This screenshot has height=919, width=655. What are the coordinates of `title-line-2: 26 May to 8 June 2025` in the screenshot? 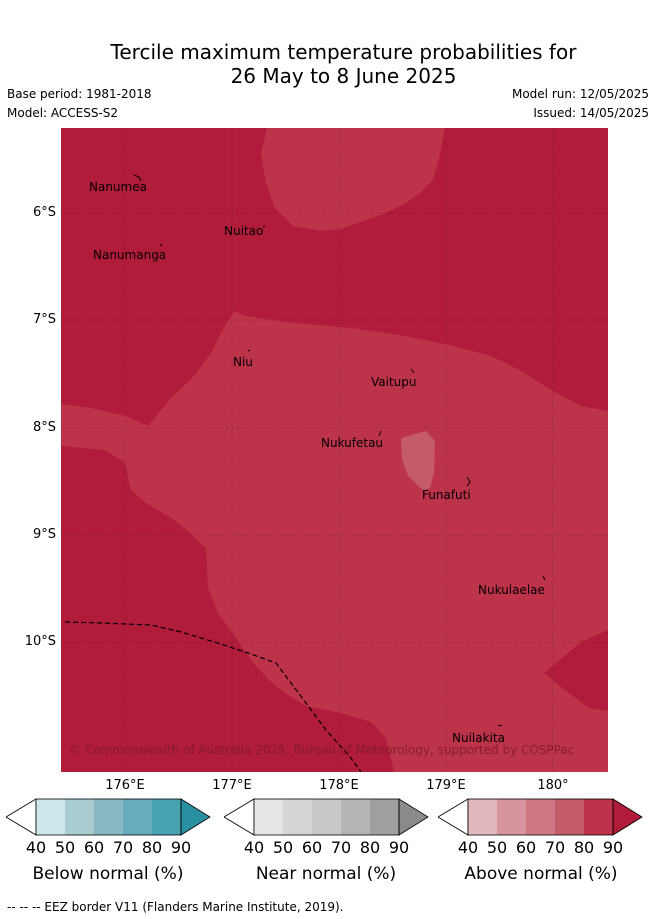 It's located at (343, 76).